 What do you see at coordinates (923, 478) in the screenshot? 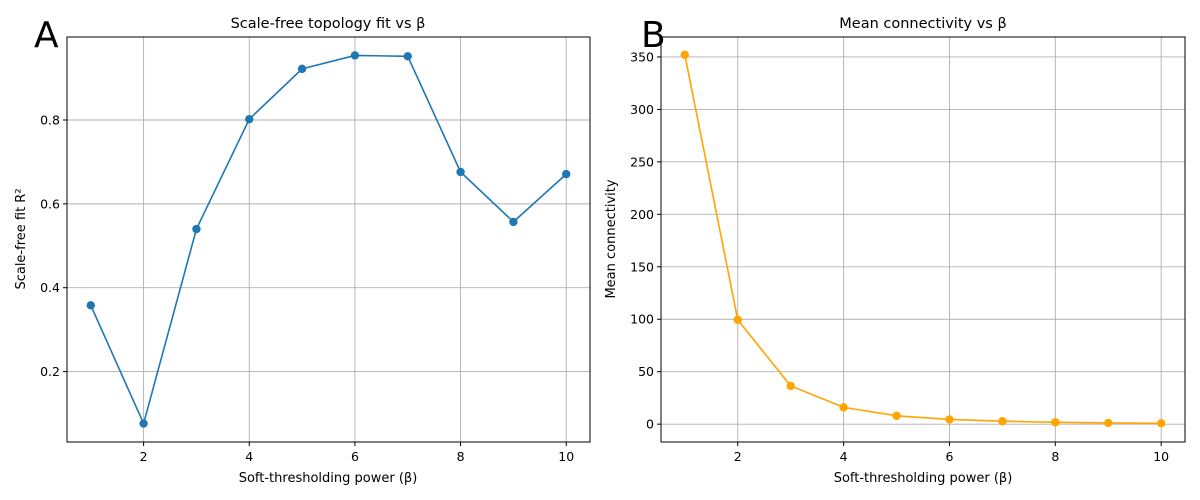
I see `panel-b-xlabel: Soft-thresholding power (β)` at bounding box center [923, 478].